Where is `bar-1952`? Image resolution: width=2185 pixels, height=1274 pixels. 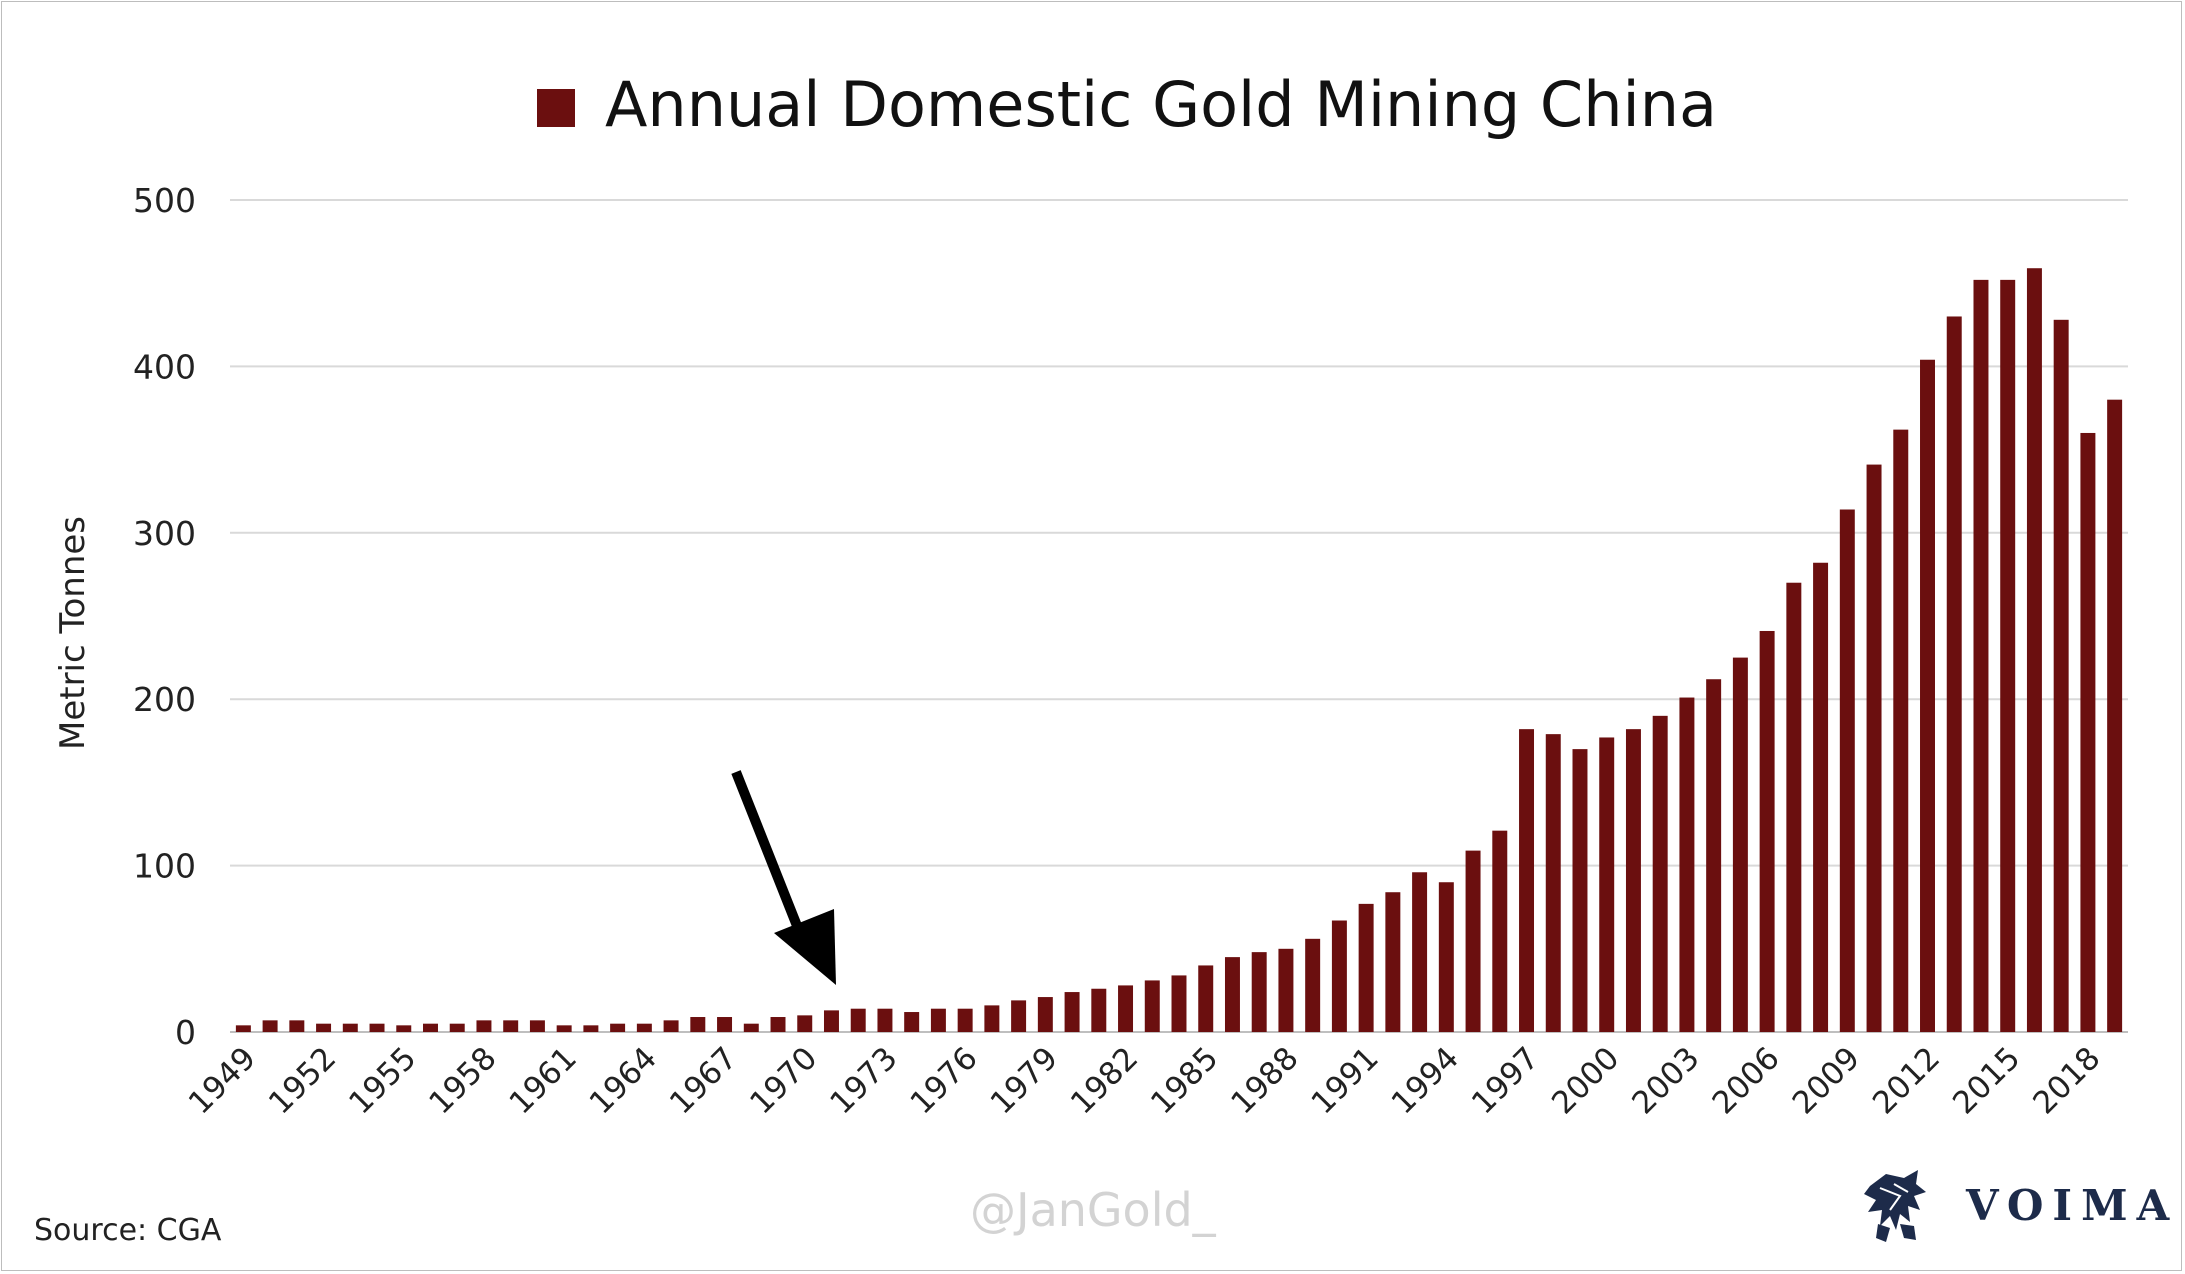 bar-1952 is located at coordinates (324, 1027).